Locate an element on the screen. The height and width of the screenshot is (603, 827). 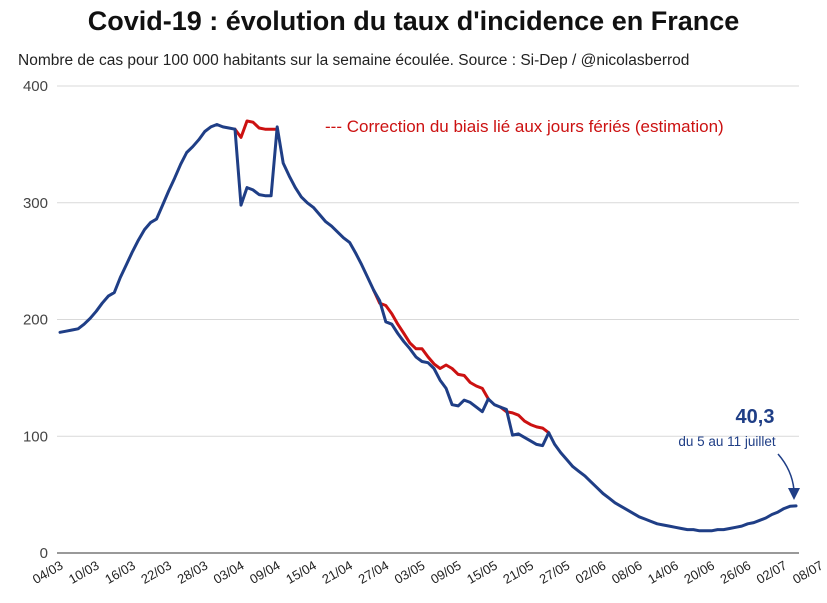
x-tick-label: 26/06 is located at coordinates (736, 572).